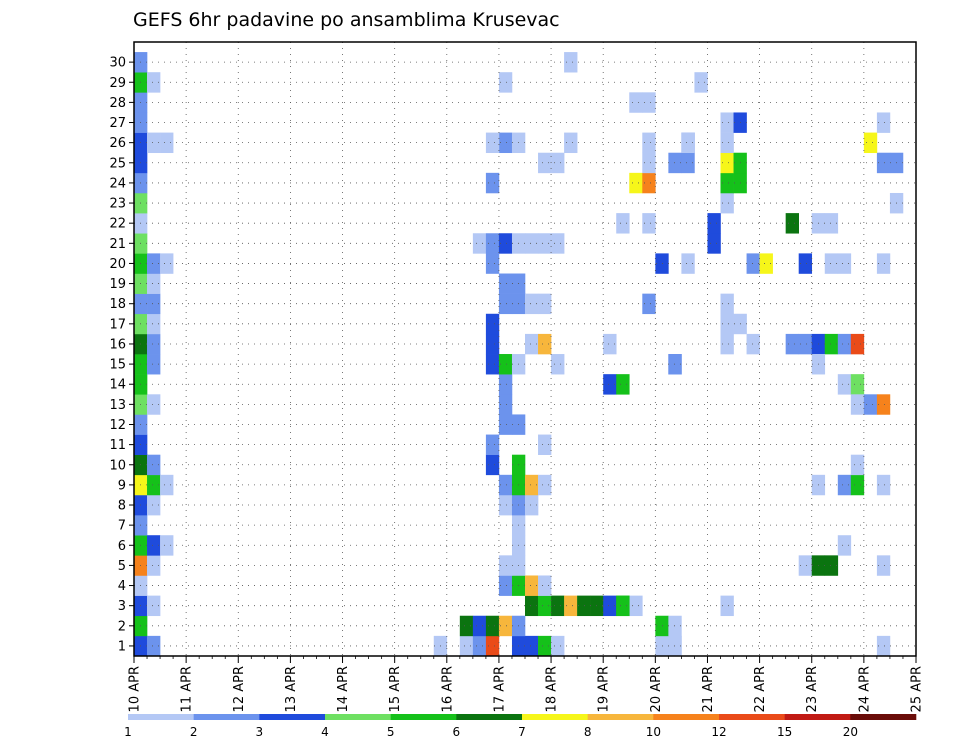 This screenshot has width=960, height=747. Describe the element at coordinates (864, 689) in the screenshot. I see `x-tick-label: 24 APR` at that location.